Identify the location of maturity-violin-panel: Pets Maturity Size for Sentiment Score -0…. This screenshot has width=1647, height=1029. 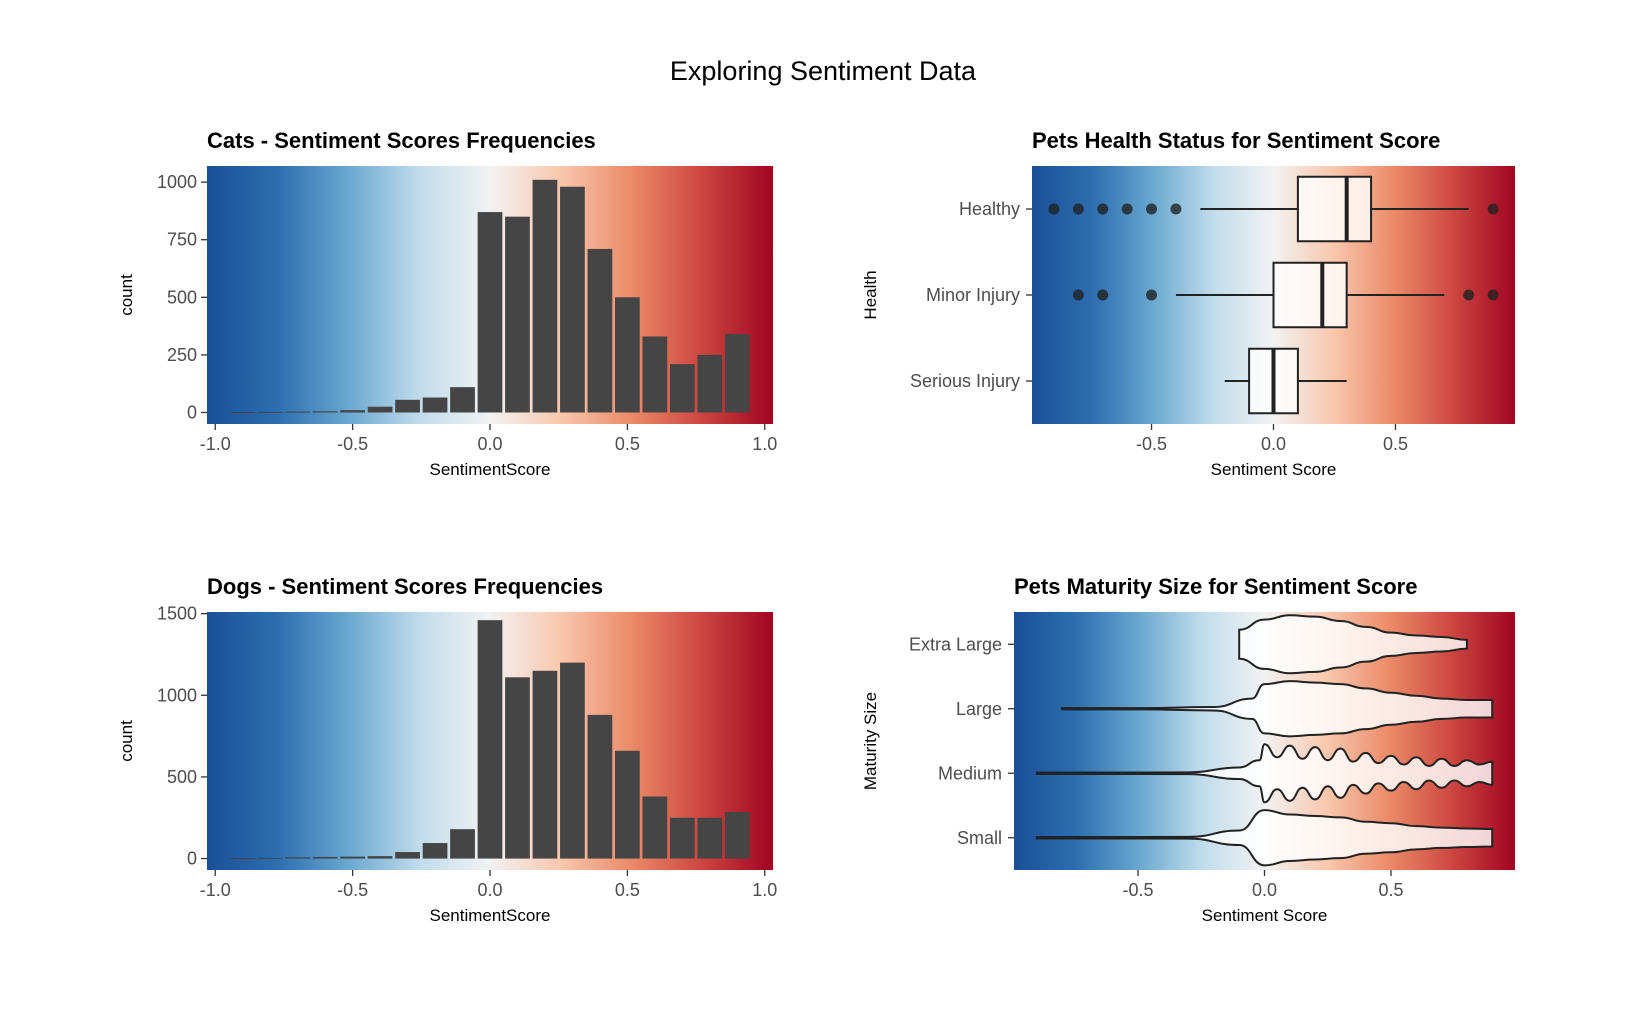
(1188, 749).